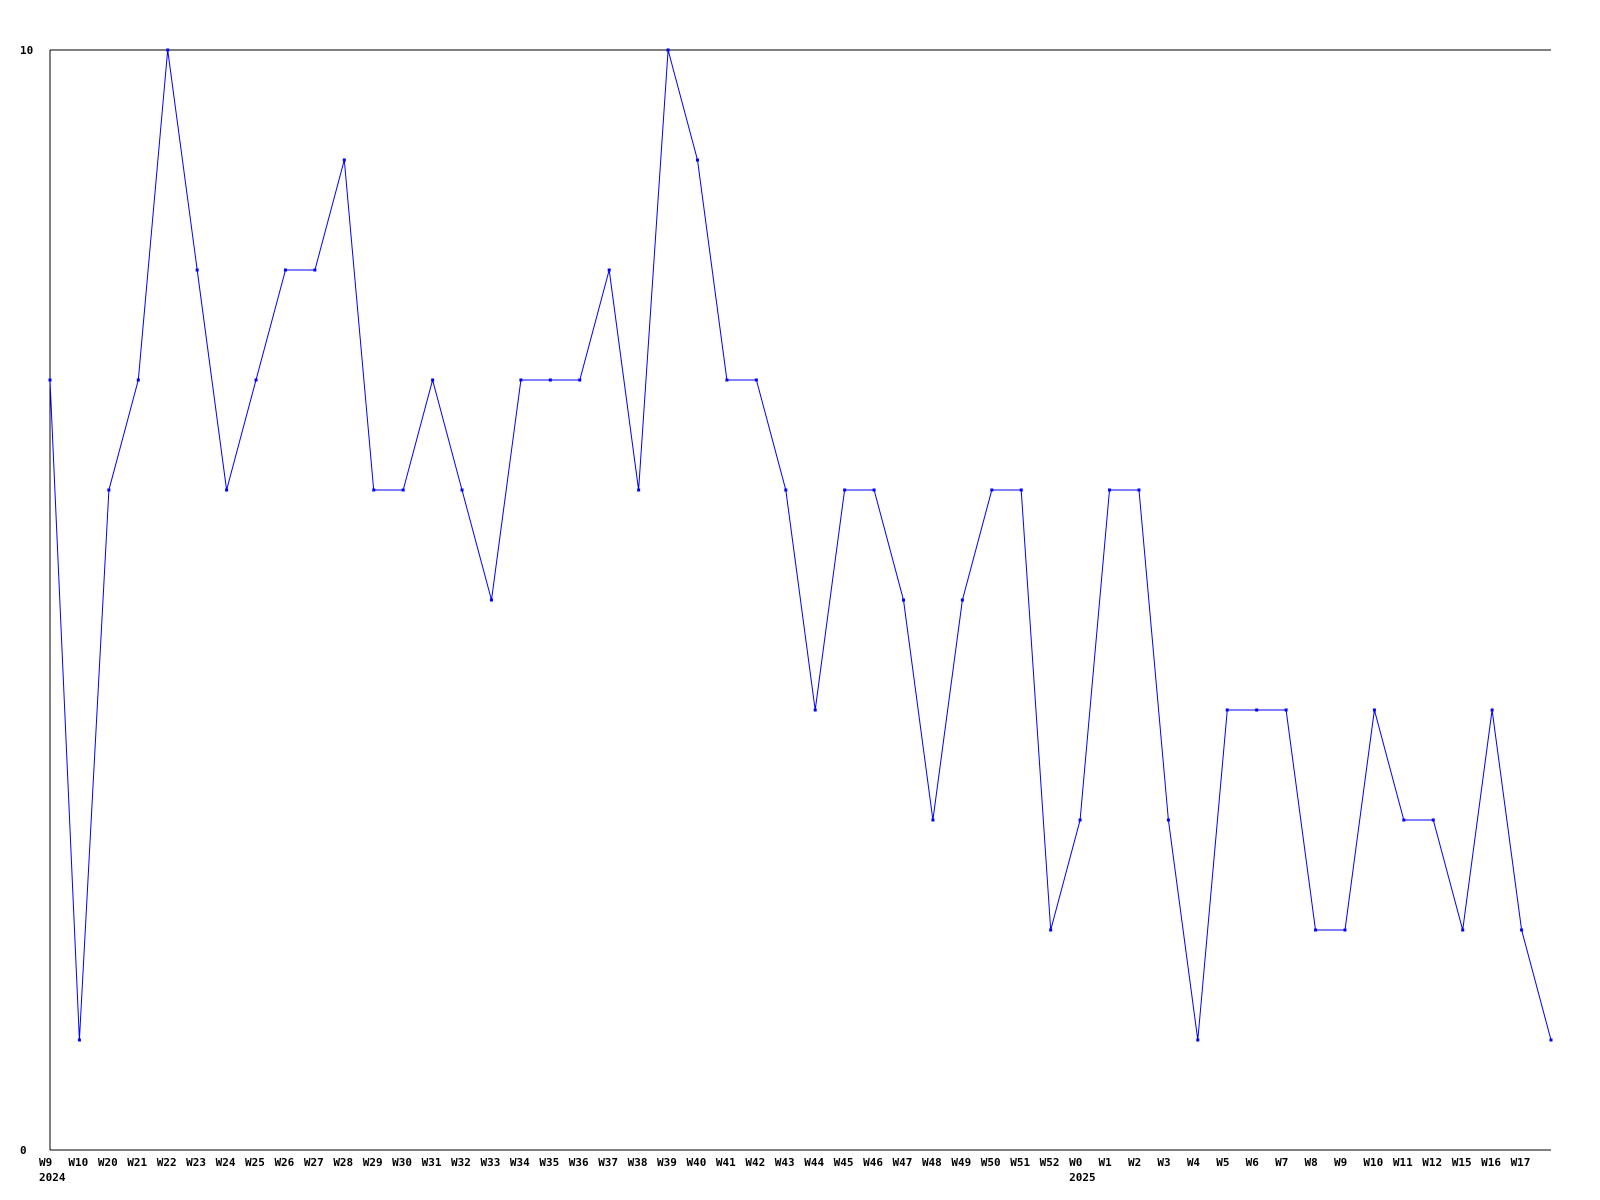 This screenshot has height=1200, width=1600. Describe the element at coordinates (1222, 1162) in the screenshot. I see `x-tick-label: W5` at that location.